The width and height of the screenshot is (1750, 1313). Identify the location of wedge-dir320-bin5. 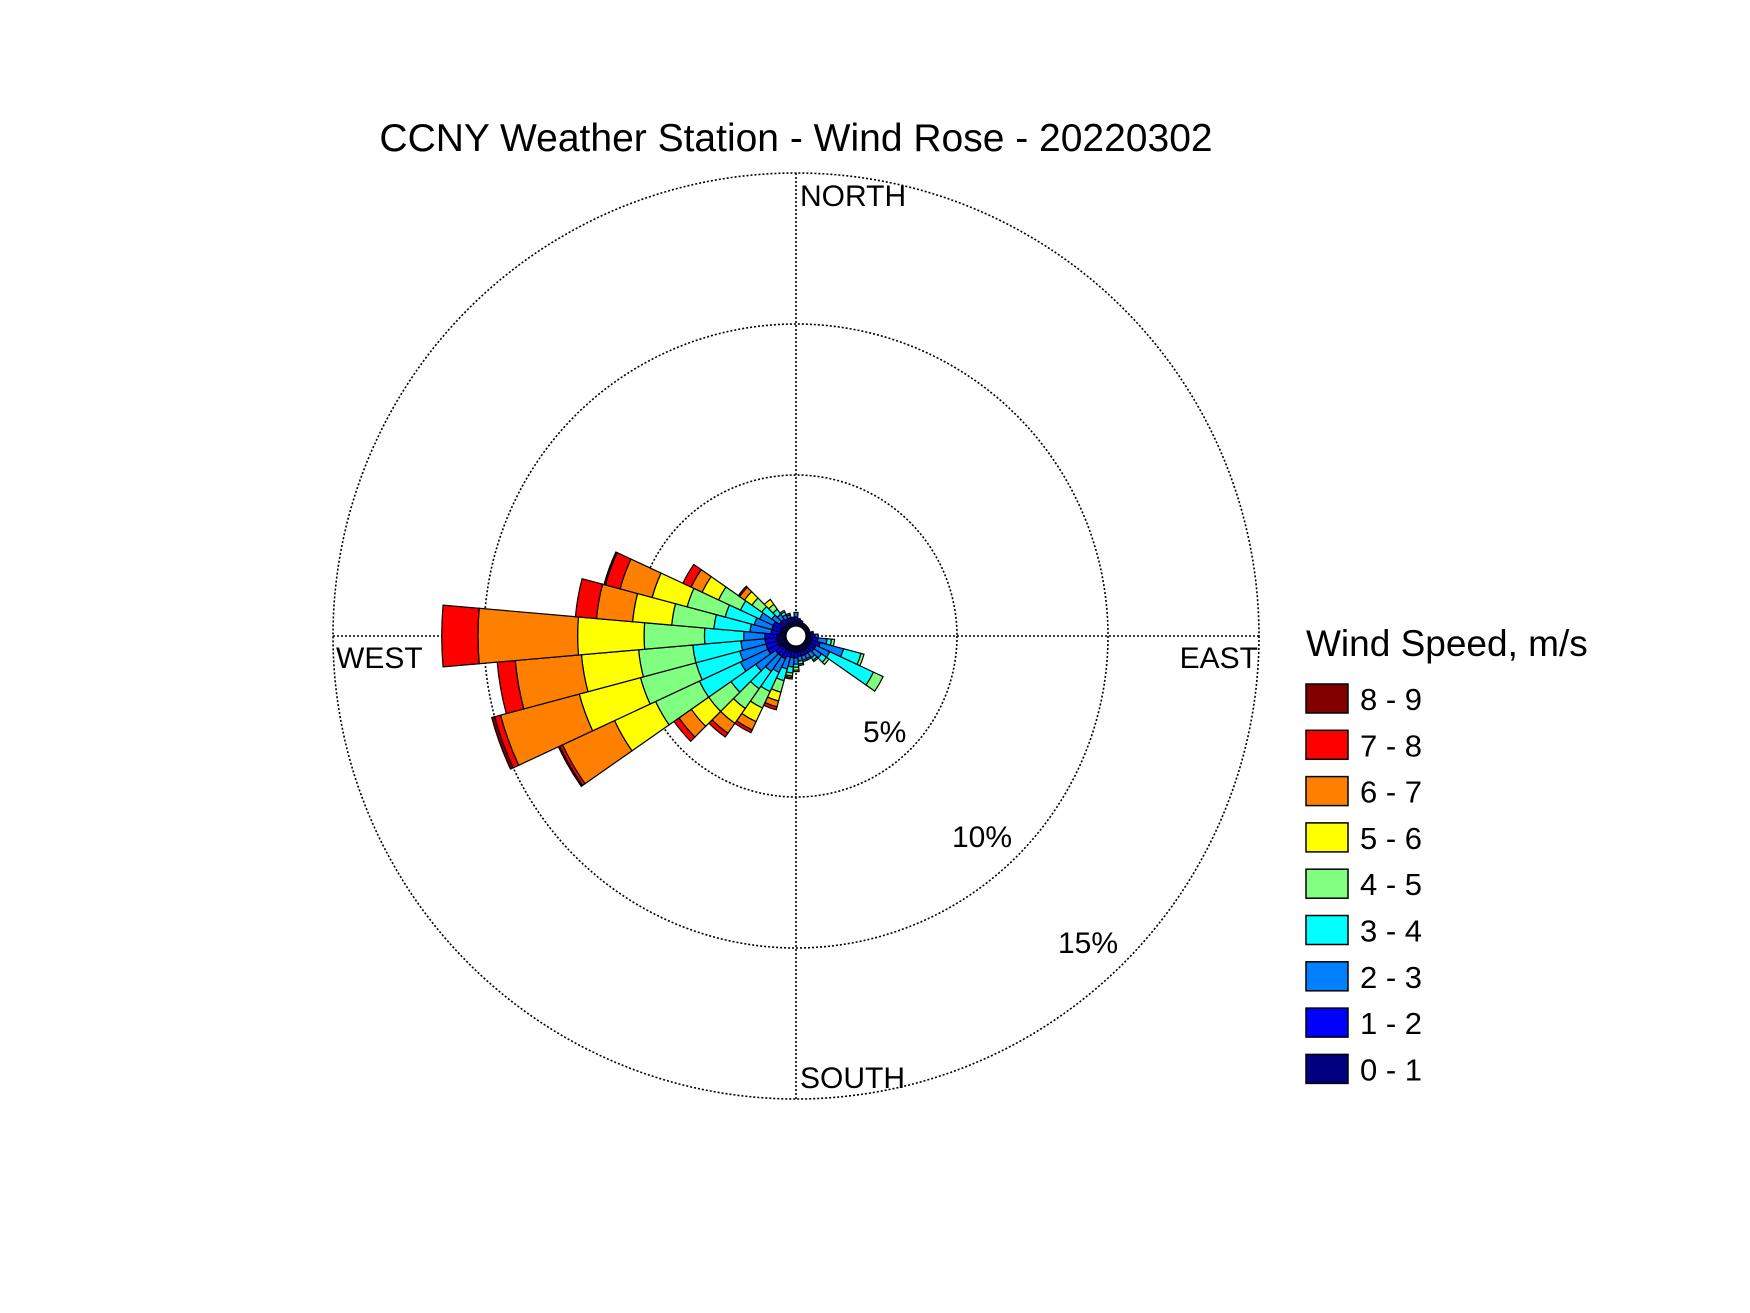
(769, 604).